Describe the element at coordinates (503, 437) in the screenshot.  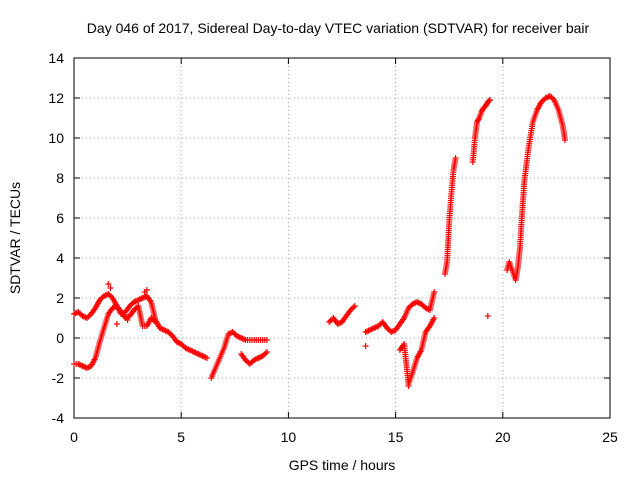
I see `x-tick-label: 20` at that location.